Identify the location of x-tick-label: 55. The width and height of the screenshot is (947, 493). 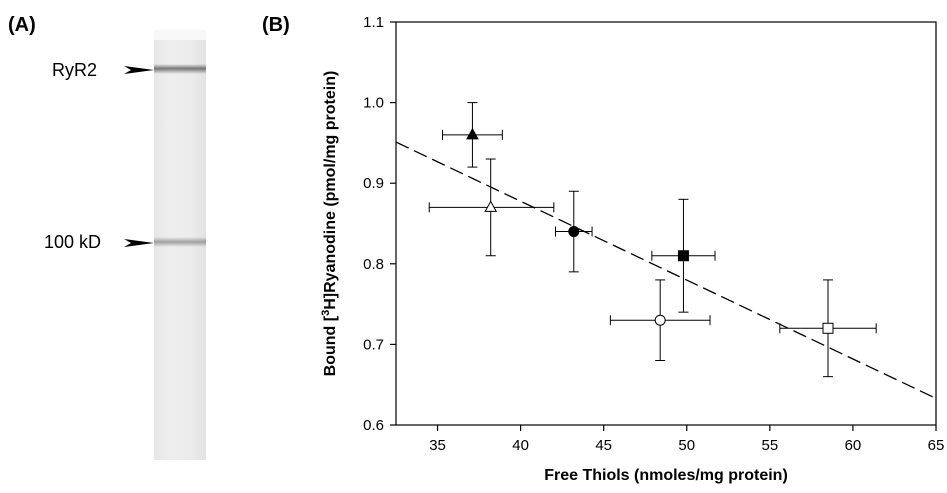
(770, 445).